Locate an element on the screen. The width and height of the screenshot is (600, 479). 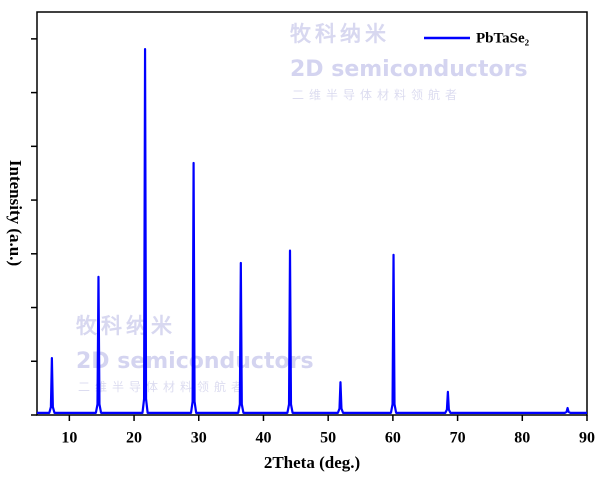
x-tick-label: 90 is located at coordinates (587, 438).